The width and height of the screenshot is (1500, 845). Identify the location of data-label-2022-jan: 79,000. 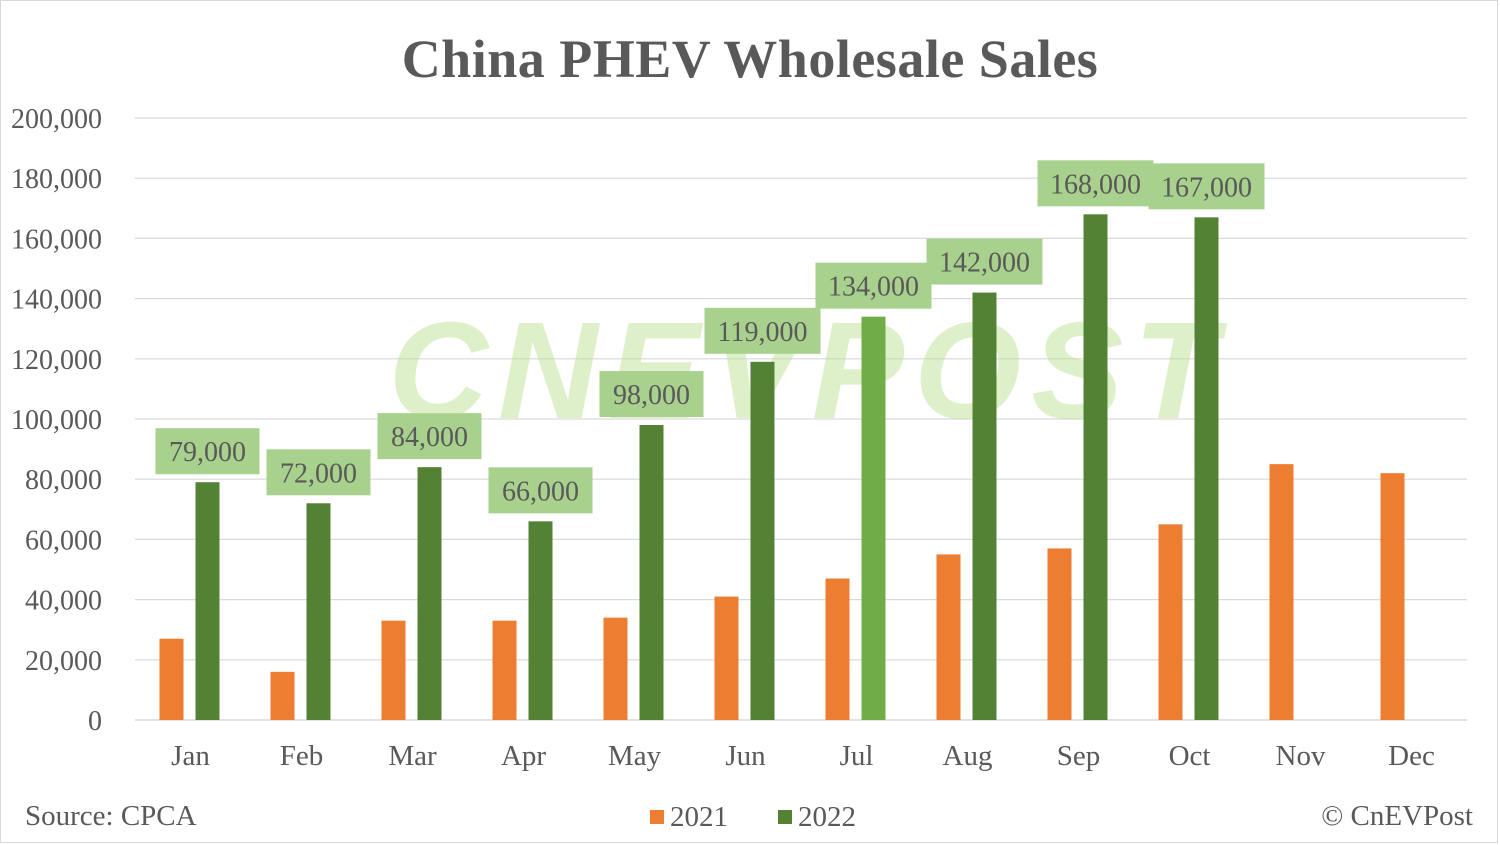
(207, 452).